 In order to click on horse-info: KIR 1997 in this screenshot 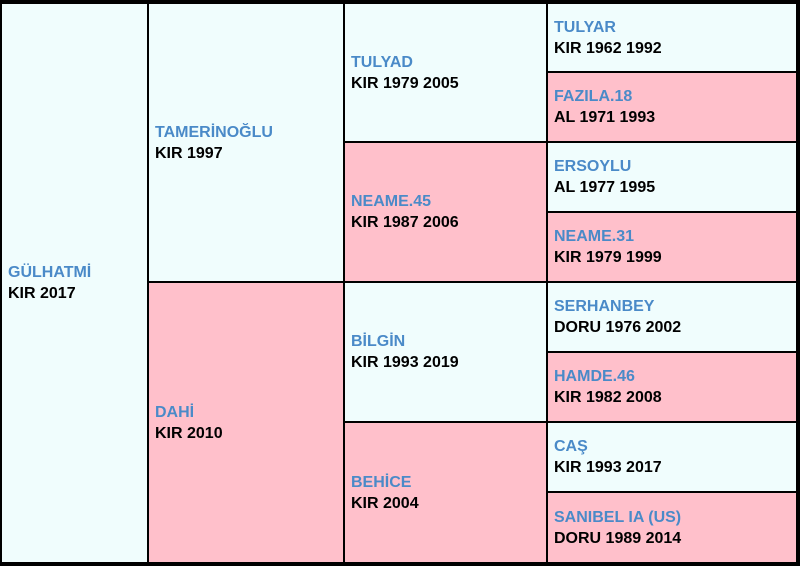, I will do `click(189, 153)`.